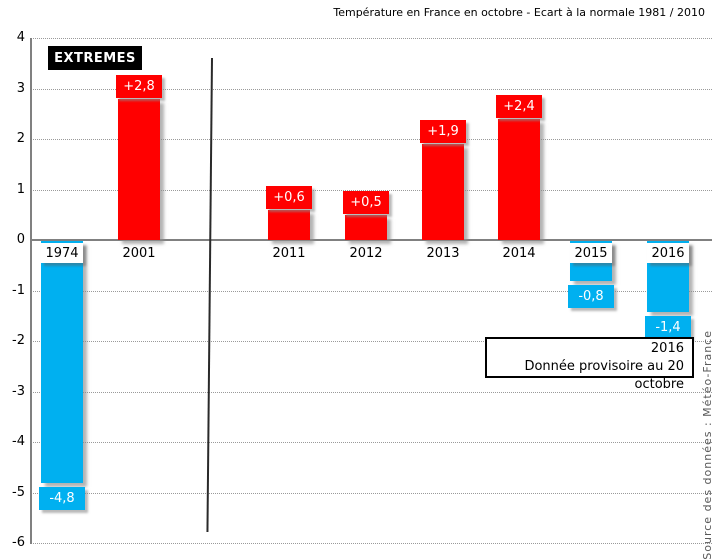 This screenshot has width=715, height=560. What do you see at coordinates (289, 224) in the screenshot?
I see `bar-2011` at bounding box center [289, 224].